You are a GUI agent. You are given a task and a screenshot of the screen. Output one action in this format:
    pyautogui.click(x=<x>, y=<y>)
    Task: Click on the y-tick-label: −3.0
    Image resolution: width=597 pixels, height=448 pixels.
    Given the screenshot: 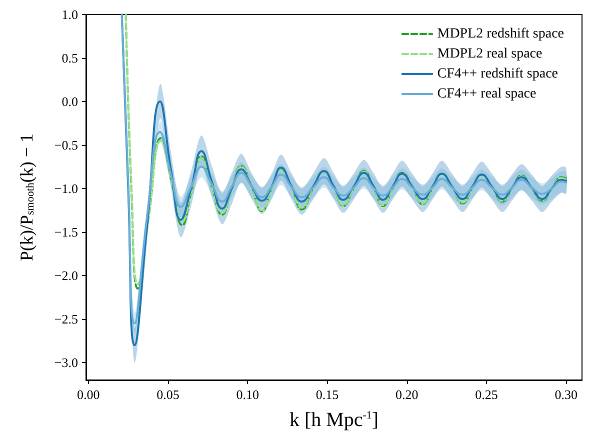 What is the action you would take?
    pyautogui.click(x=66, y=362)
    